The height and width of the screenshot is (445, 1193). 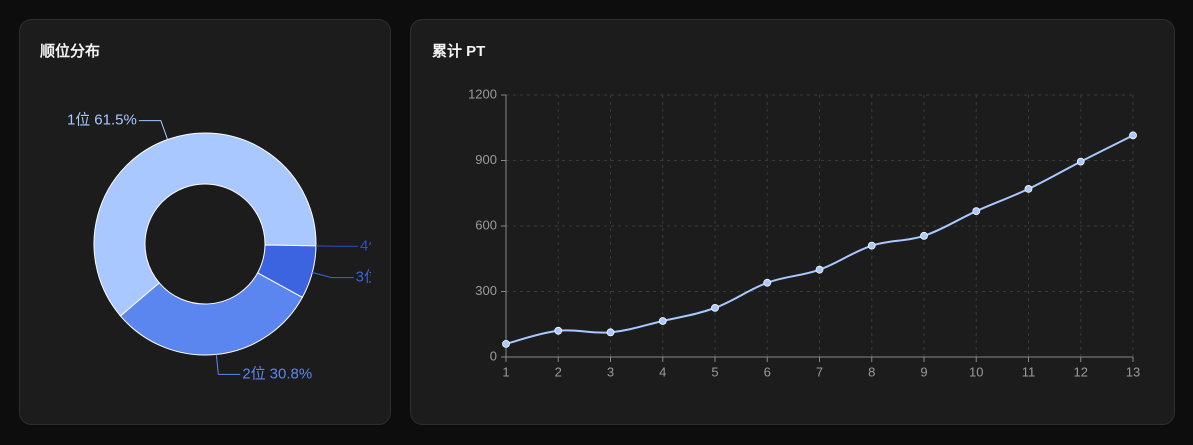 I want to click on slice-category: 1位, so click(x=78, y=120).